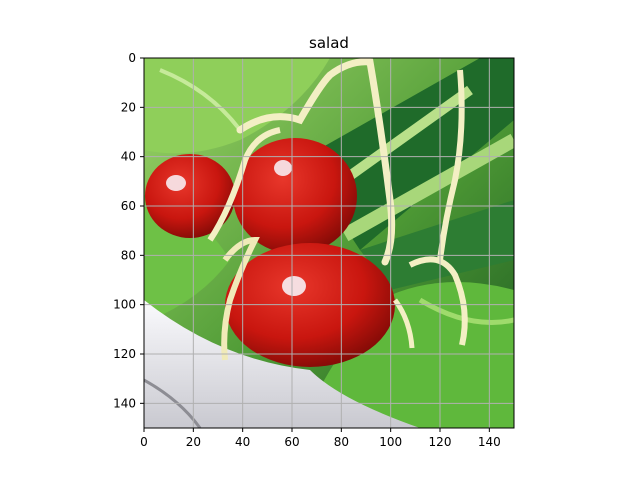  What do you see at coordinates (128, 206) in the screenshot?
I see `y-tick-label: 60` at bounding box center [128, 206].